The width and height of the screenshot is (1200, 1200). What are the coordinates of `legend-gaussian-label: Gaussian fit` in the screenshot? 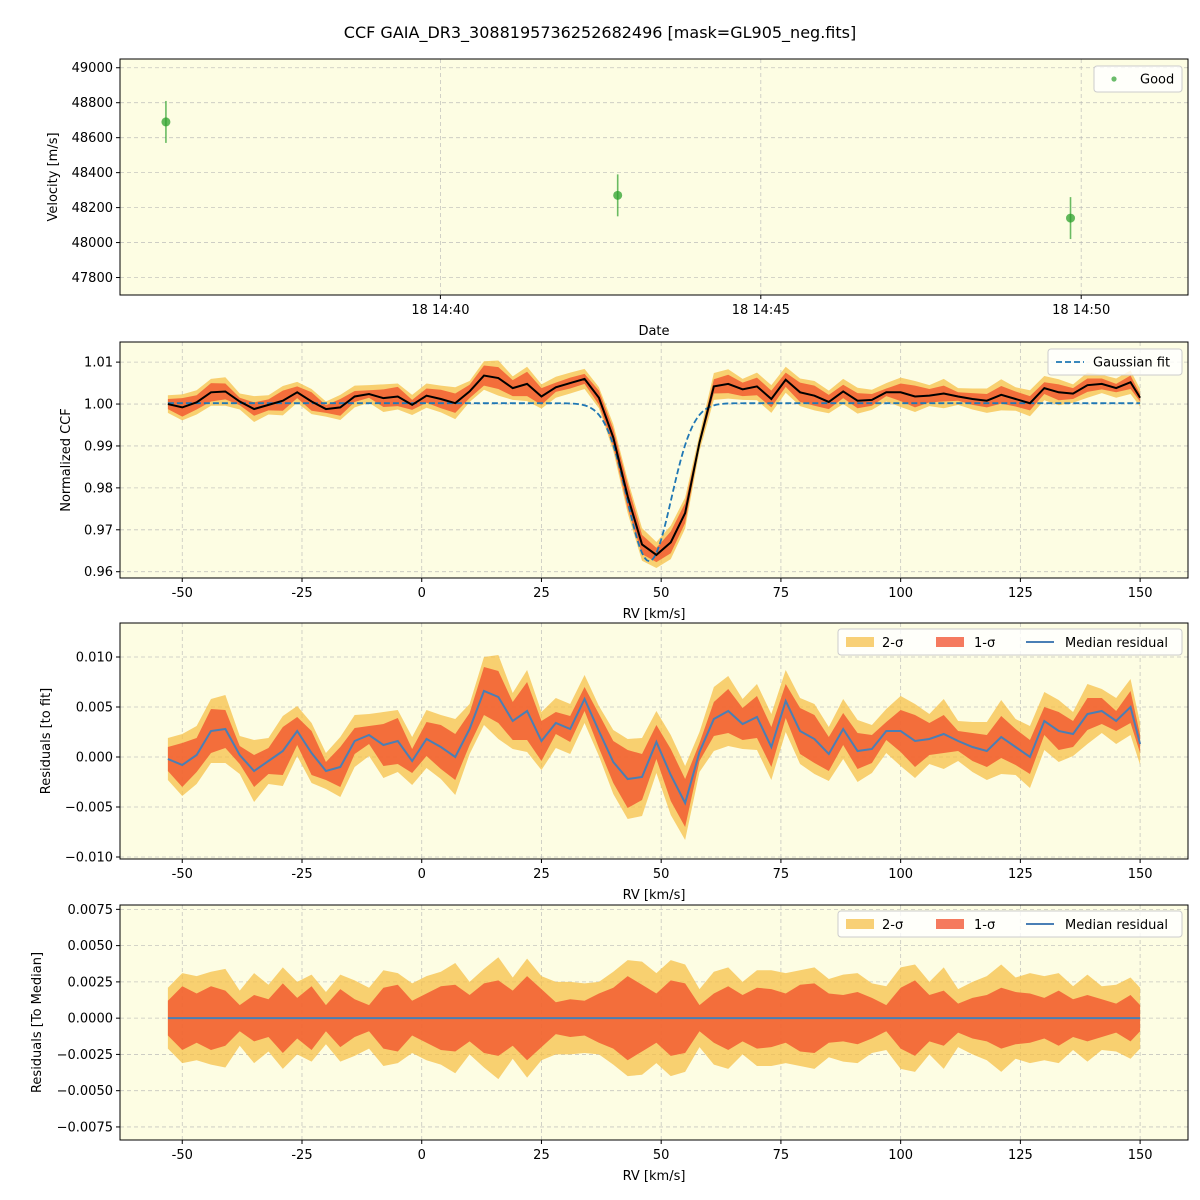 It's located at (1131, 363).